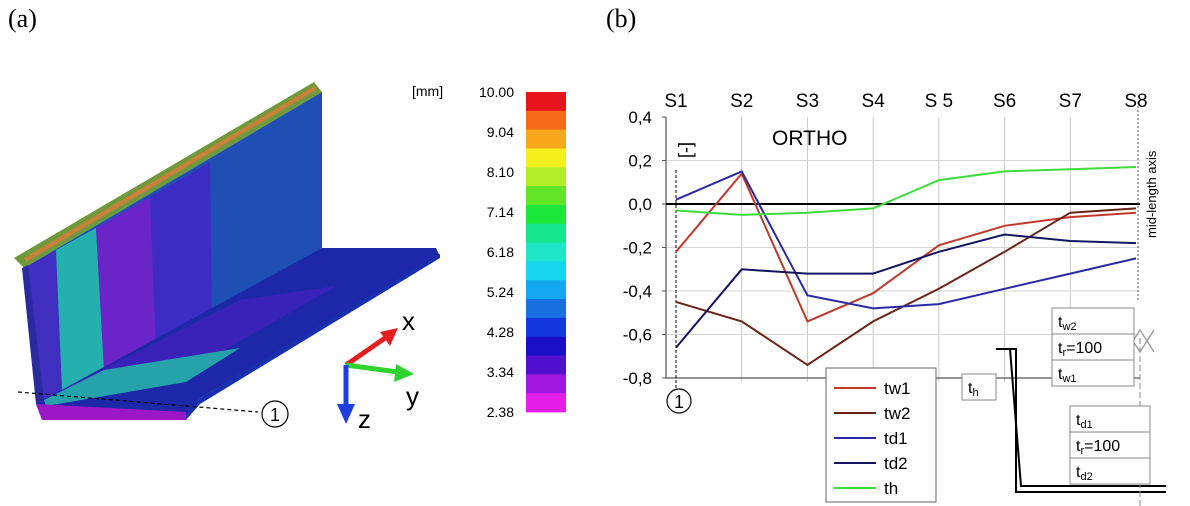 This screenshot has width=1190, height=506. I want to click on series-line-td1, so click(906, 240).